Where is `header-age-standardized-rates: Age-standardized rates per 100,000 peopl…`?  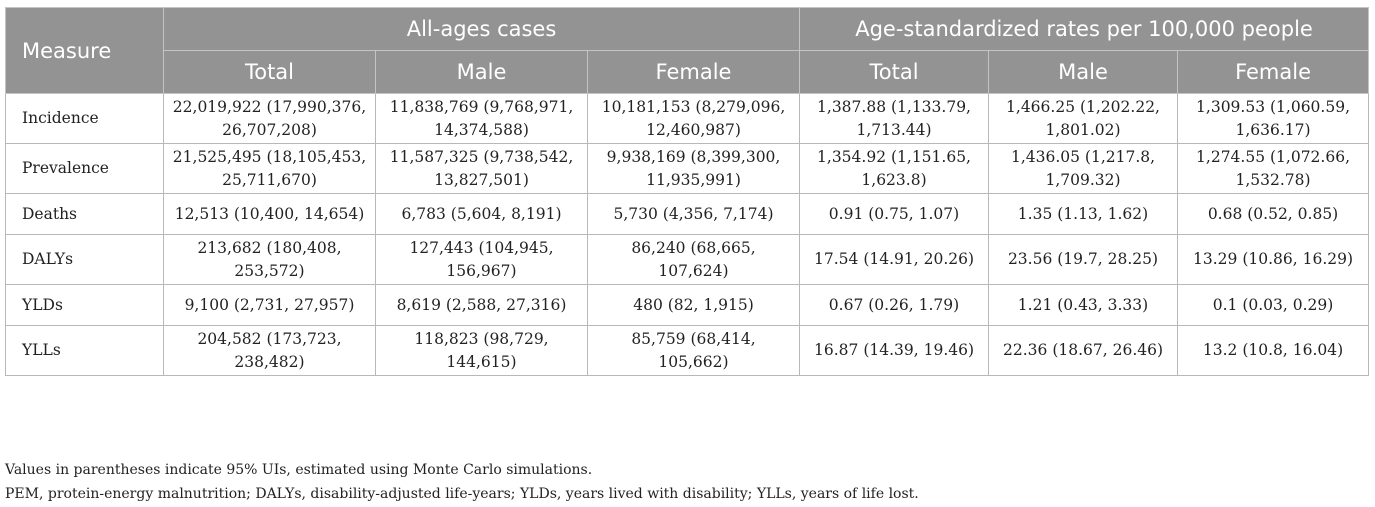 header-age-standardized-rates: Age-standardized rates per 100,000 peopl… is located at coordinates (1084, 29).